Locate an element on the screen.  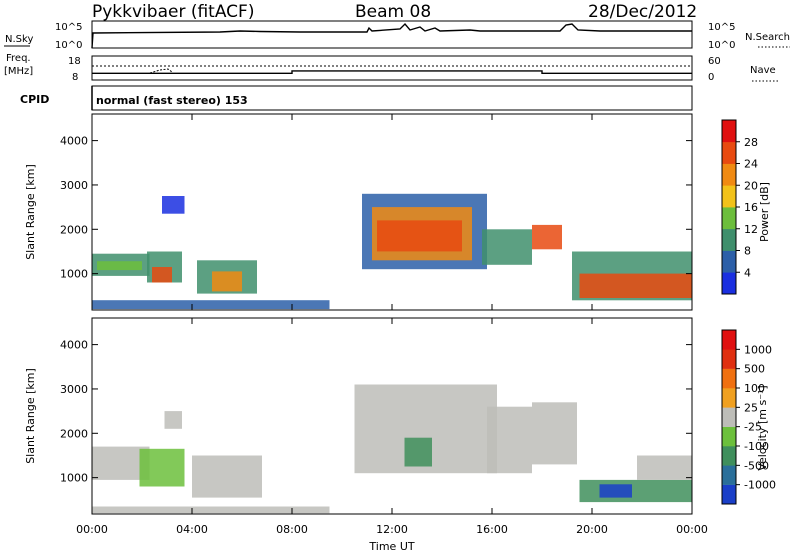
velocity-cbar-tick-label: -25 is located at coordinates (753, 427).